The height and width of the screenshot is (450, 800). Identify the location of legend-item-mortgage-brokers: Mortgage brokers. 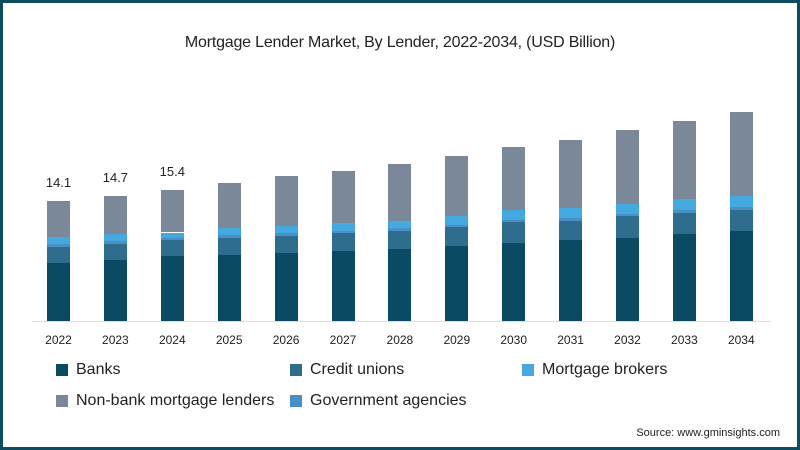
(594, 370).